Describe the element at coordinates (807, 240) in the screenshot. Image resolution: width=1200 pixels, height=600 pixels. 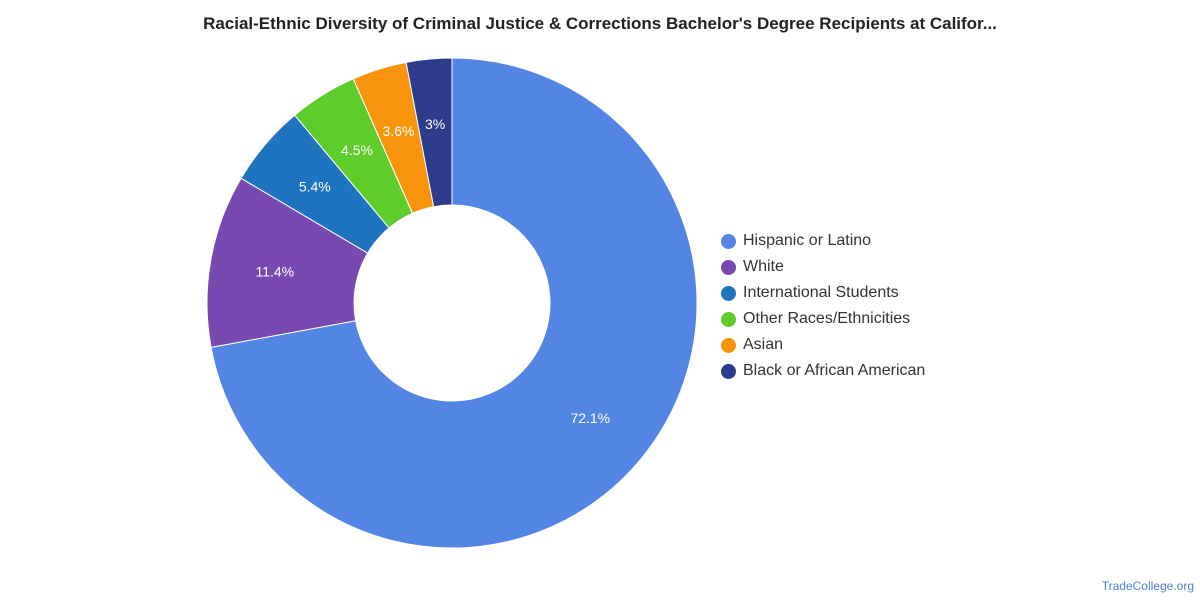
I see `legend-label: Hispanic or Latino` at that location.